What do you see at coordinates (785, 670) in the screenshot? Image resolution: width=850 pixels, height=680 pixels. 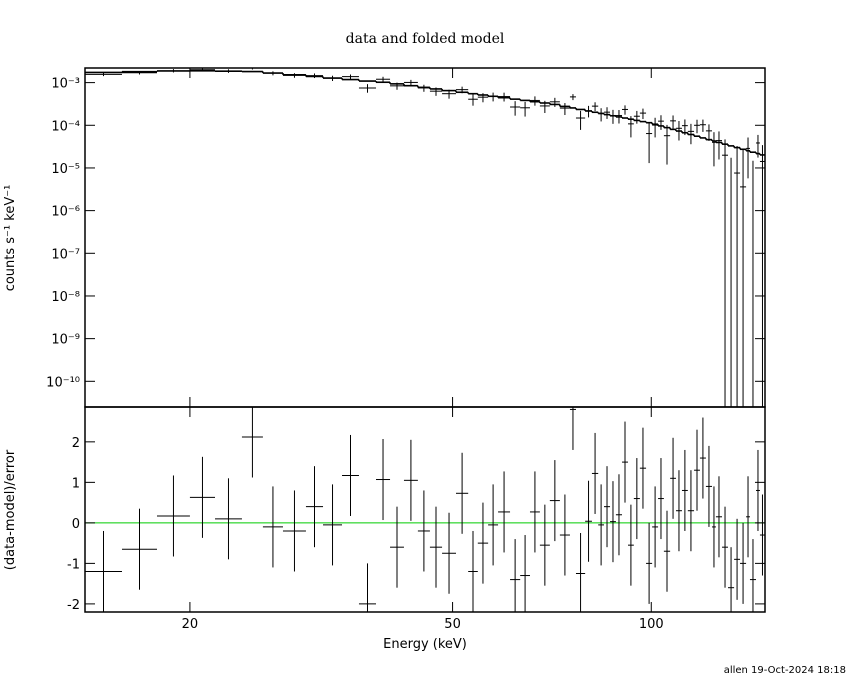 I see `footer: allen 19-Oct-2024 18:18` at bounding box center [785, 670].